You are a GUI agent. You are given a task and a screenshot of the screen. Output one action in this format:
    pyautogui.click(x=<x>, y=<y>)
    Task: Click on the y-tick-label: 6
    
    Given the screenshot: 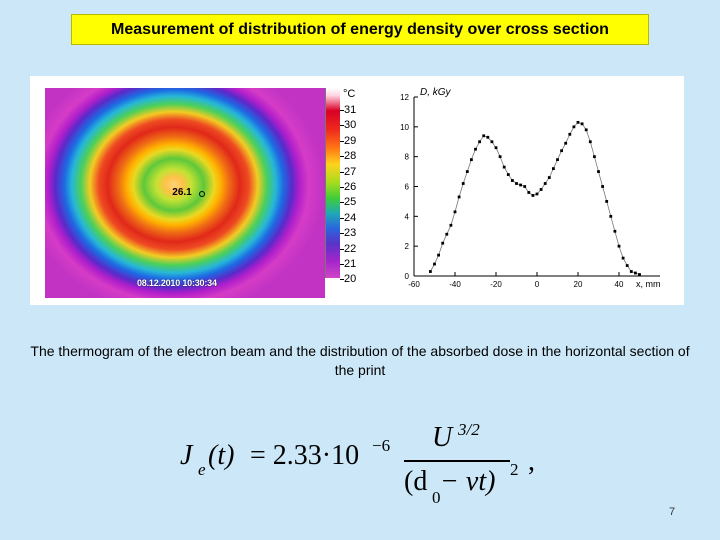 What is the action you would take?
    pyautogui.click(x=407, y=187)
    